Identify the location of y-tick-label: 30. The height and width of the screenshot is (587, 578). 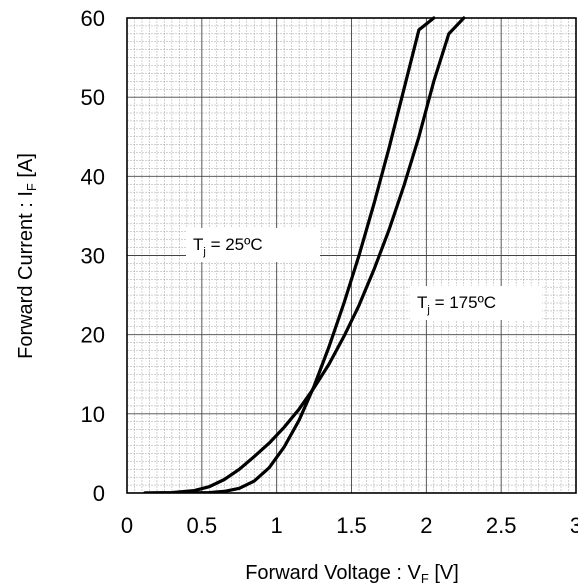
(93, 256).